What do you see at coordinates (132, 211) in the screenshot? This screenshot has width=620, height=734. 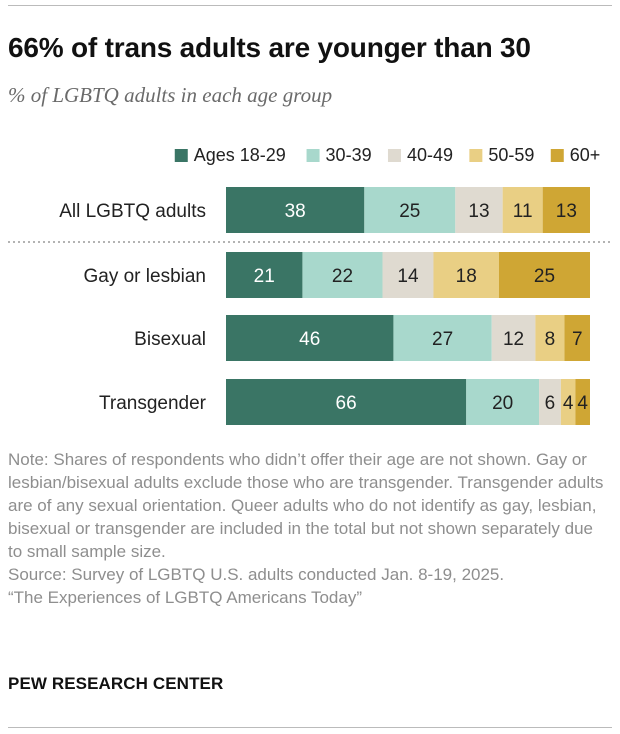 I see `category-label-all-lgbtq-adults: All LGBTQ adults` at bounding box center [132, 211].